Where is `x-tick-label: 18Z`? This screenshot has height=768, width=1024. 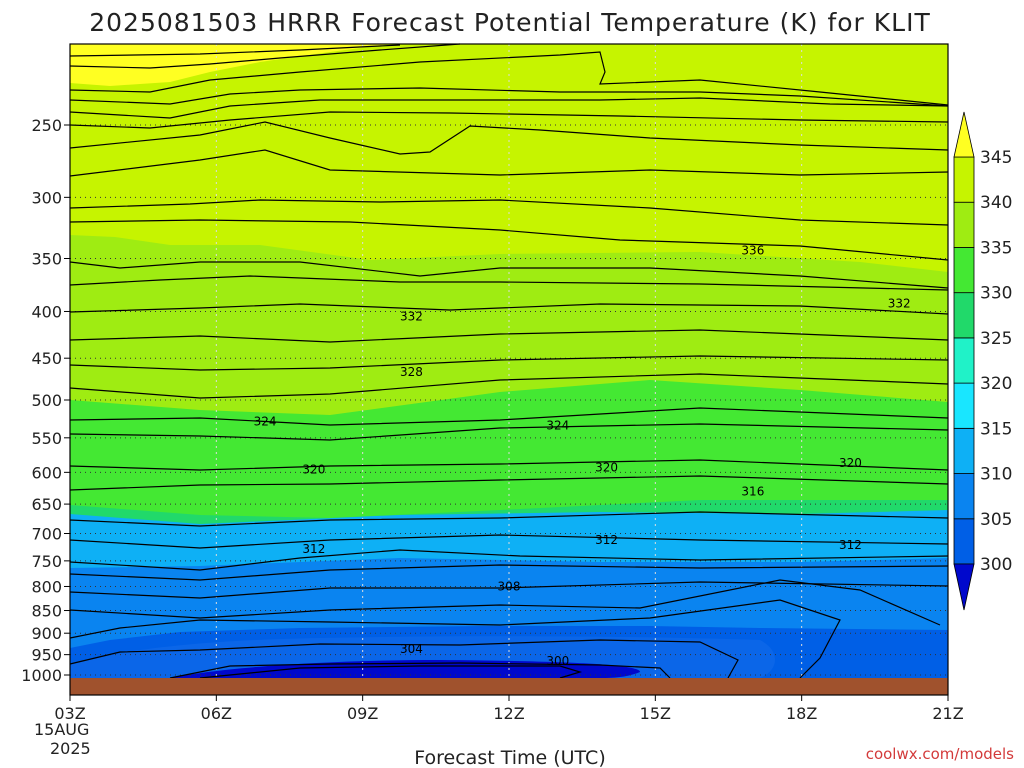 x-tick-label: 18Z is located at coordinates (801, 713).